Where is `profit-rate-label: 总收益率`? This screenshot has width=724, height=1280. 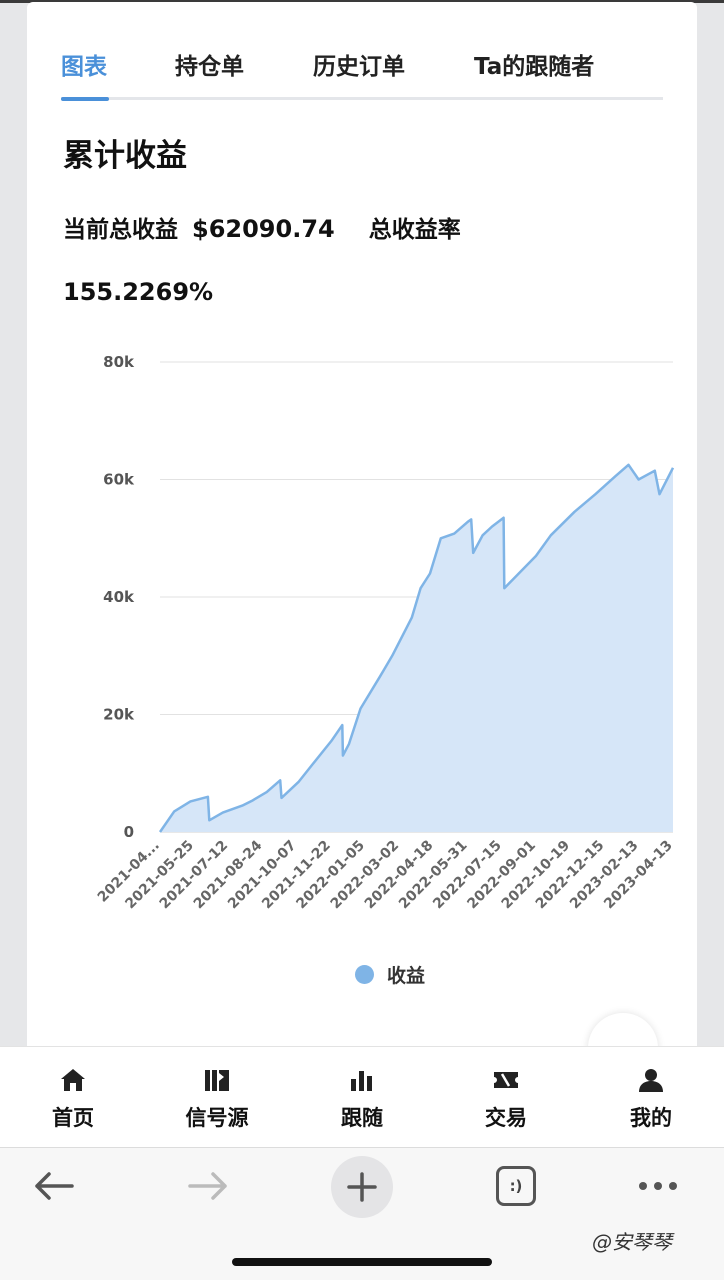
profit-rate-label: 总收益率 is located at coordinates (414, 230).